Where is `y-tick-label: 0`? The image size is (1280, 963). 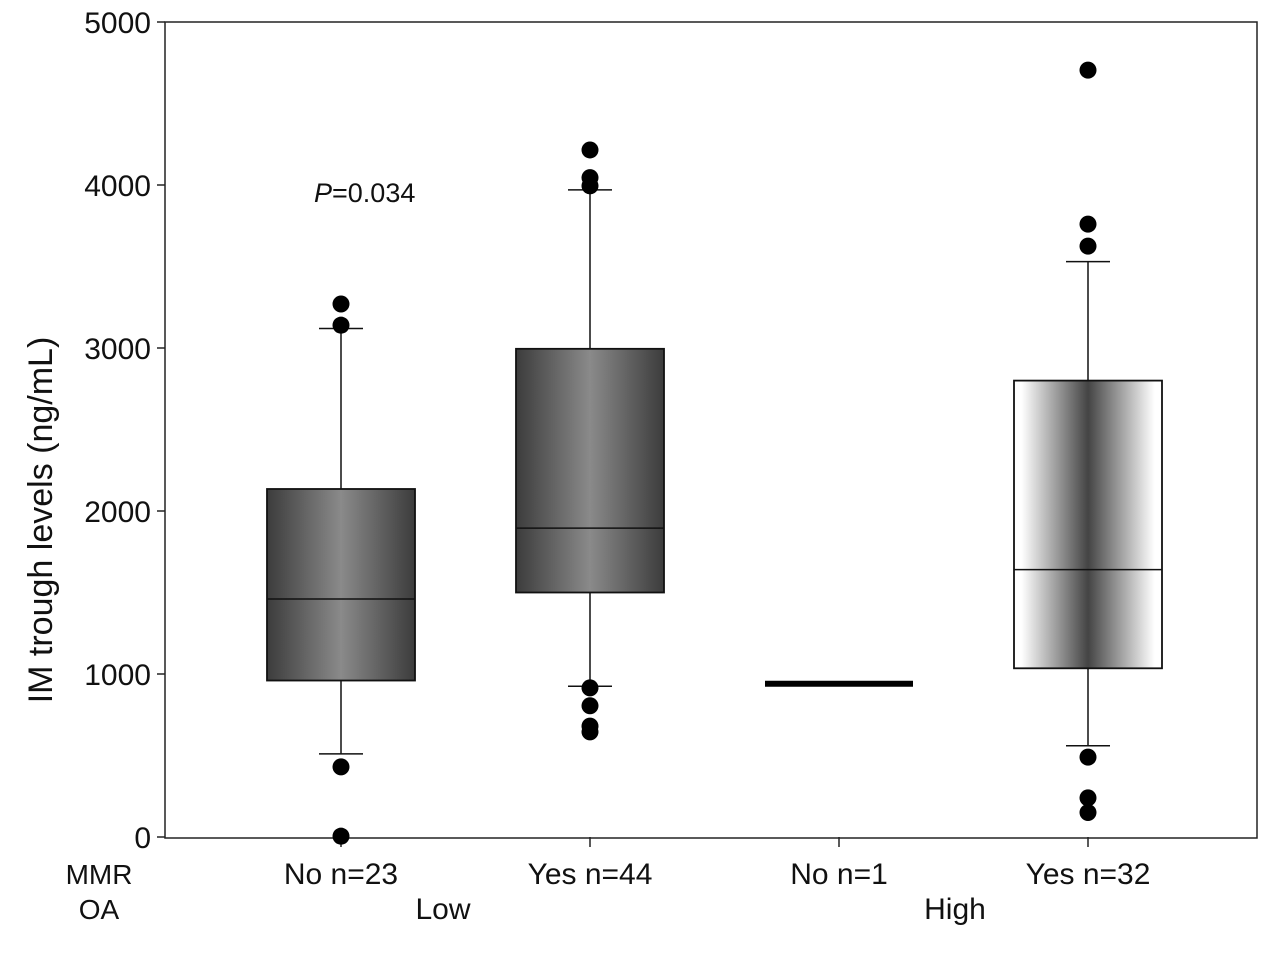 y-tick-label: 0 is located at coordinates (142, 838).